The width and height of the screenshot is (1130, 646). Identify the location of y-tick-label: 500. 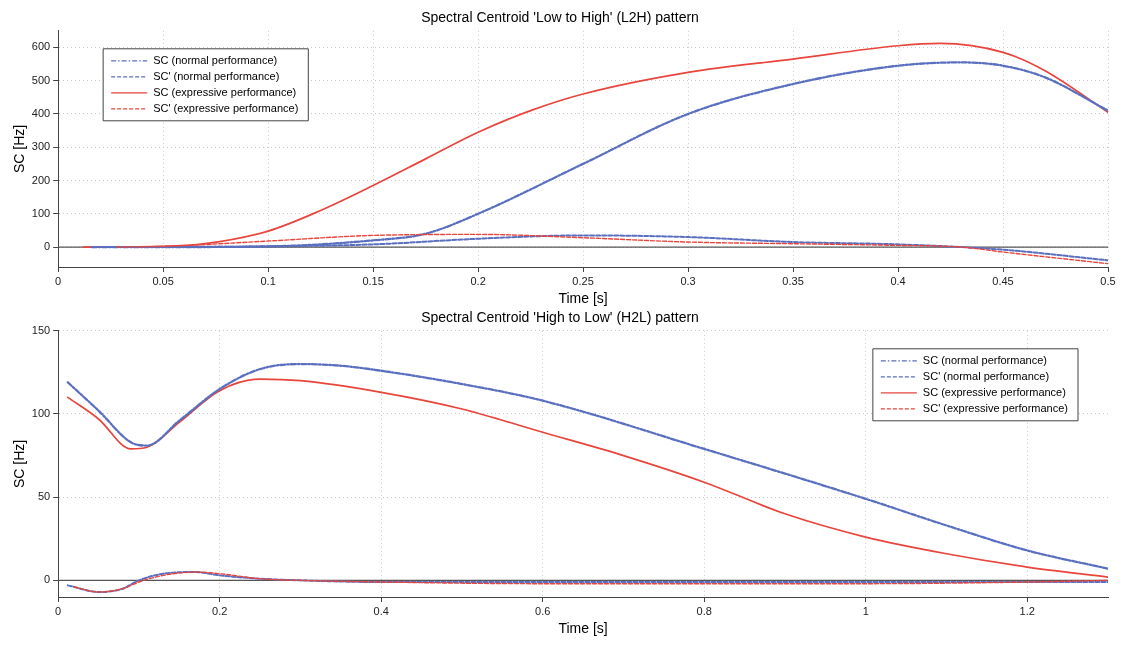
(41, 79).